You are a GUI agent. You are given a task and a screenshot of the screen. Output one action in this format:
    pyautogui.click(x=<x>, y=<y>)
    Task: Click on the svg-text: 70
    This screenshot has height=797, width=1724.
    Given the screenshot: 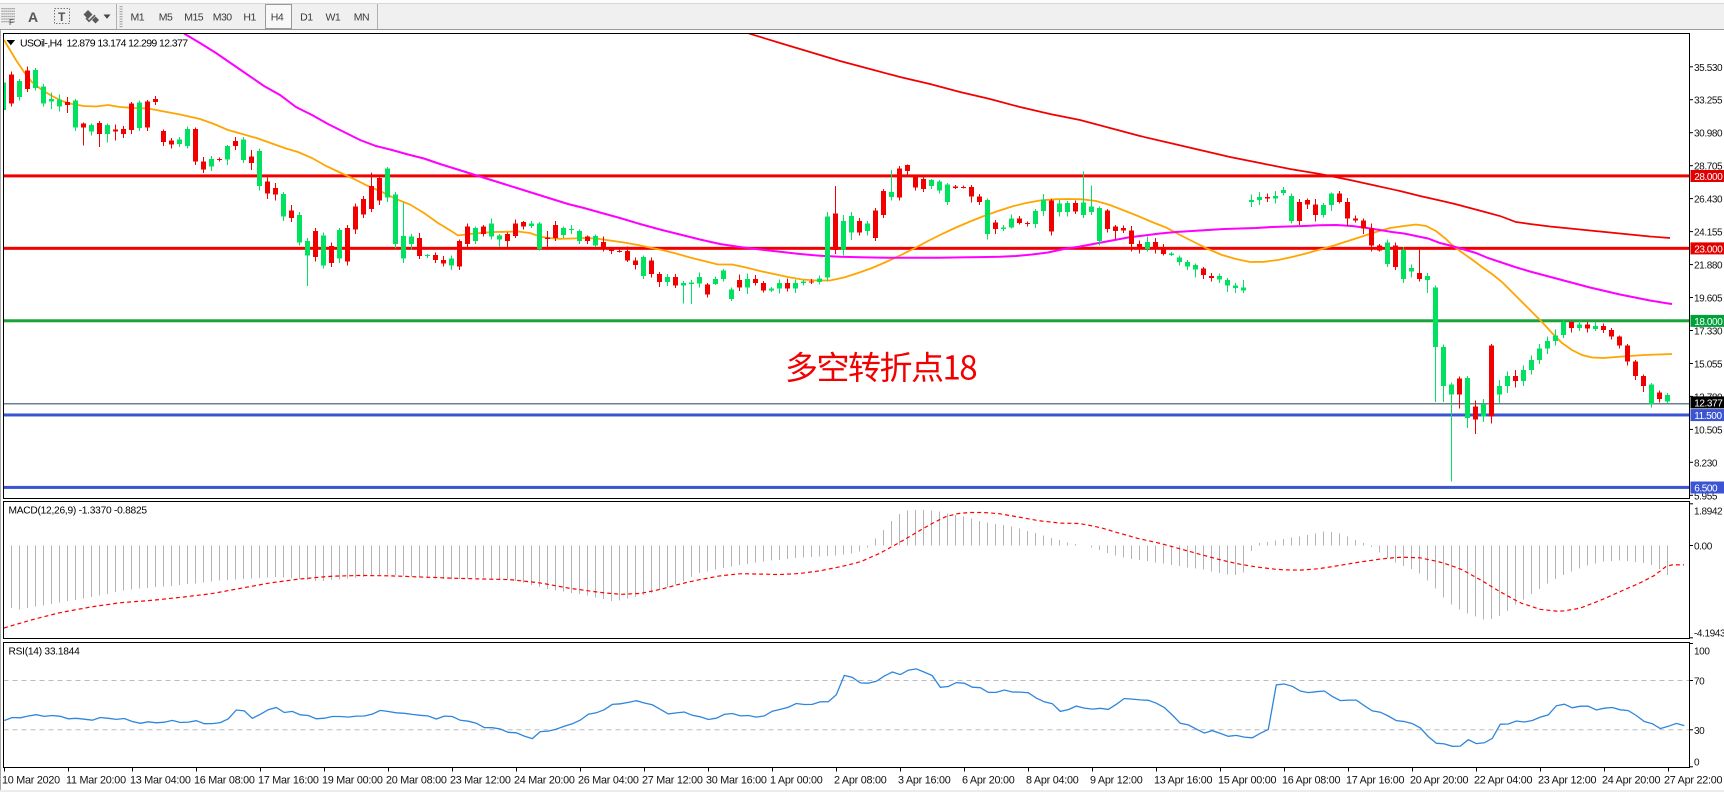 What is the action you would take?
    pyautogui.click(x=1699, y=682)
    